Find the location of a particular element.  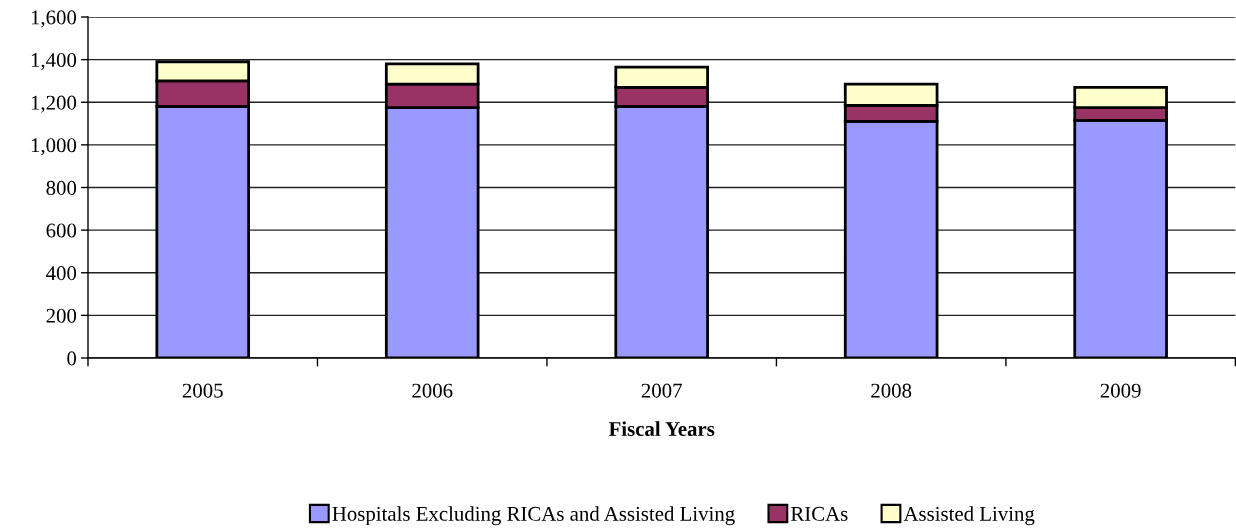

y-tick-label: 400 is located at coordinates (61, 273).